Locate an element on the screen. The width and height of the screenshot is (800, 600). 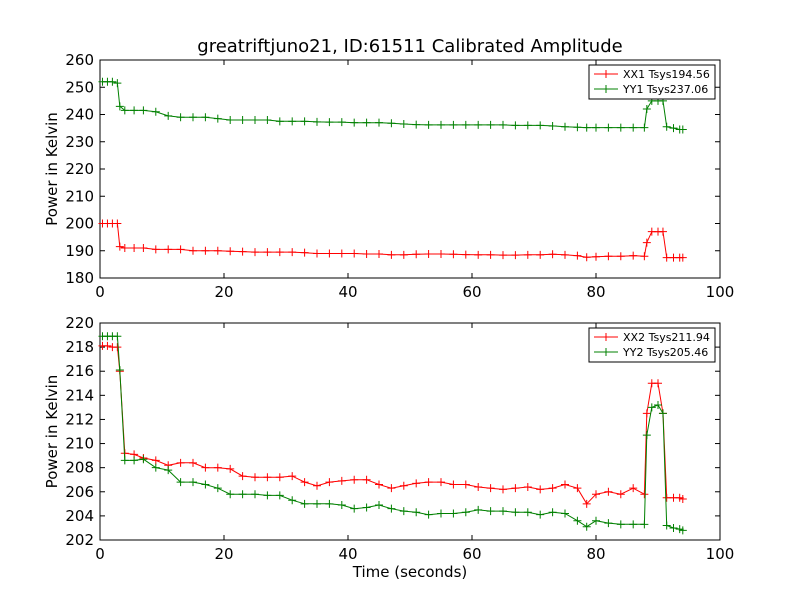
legend-marker is located at coordinates (606, 337).